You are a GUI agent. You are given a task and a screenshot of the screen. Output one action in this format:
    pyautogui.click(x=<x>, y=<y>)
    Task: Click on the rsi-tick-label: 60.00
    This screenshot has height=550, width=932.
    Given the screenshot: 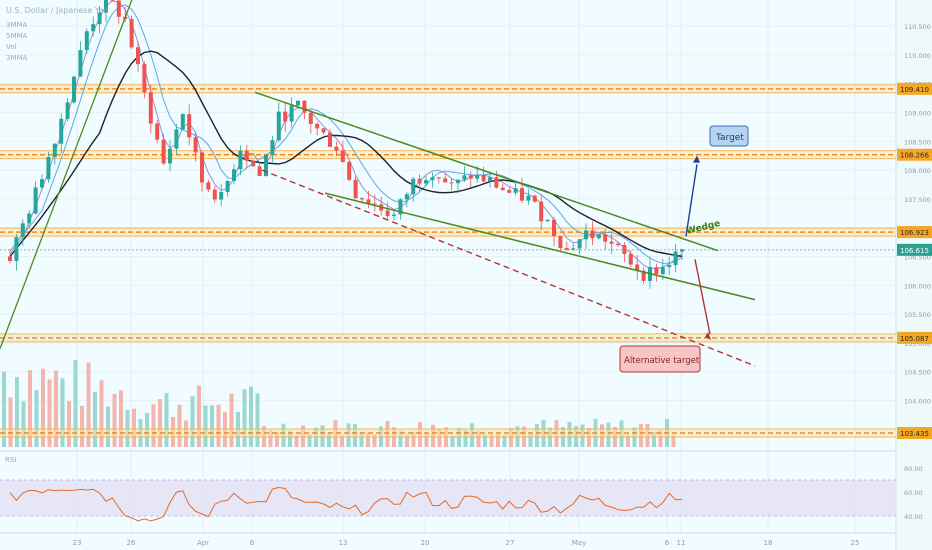 What is the action you would take?
    pyautogui.click(x=913, y=493)
    